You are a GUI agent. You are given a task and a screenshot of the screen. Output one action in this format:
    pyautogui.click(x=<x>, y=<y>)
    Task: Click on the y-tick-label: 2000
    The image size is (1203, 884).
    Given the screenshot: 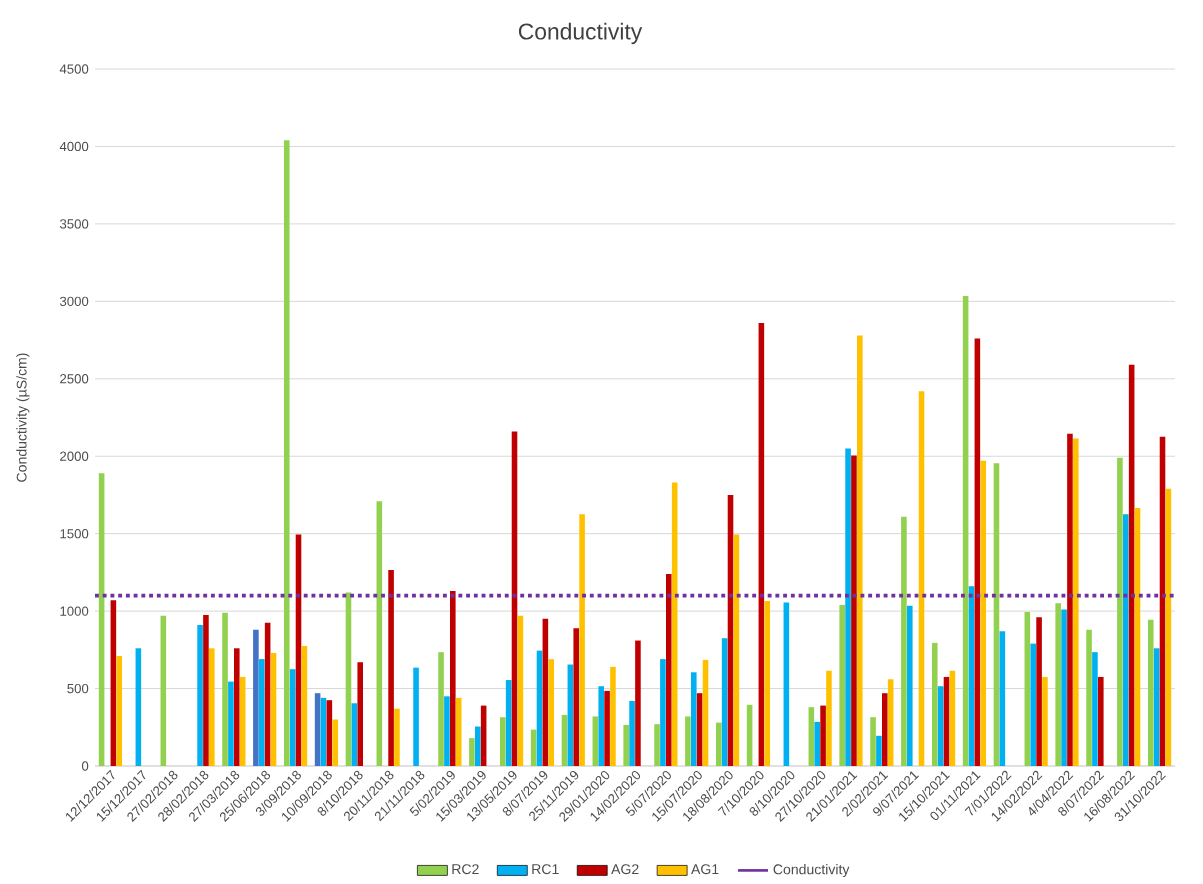 What is the action you would take?
    pyautogui.click(x=74, y=456)
    